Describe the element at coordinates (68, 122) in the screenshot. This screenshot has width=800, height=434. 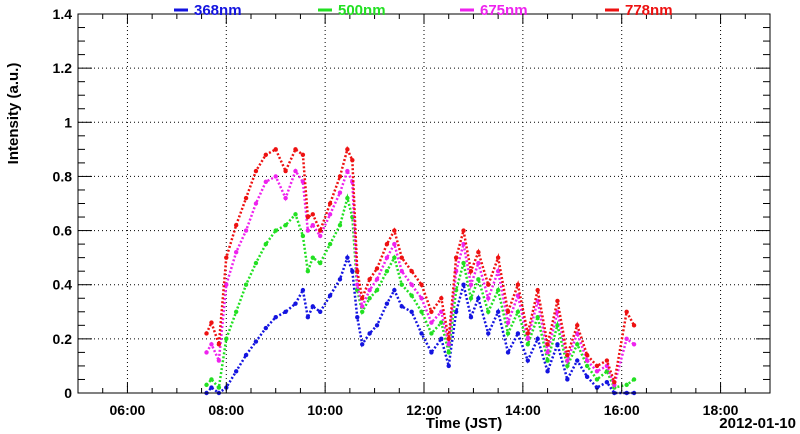
I see `y-tick-label: 1` at that location.